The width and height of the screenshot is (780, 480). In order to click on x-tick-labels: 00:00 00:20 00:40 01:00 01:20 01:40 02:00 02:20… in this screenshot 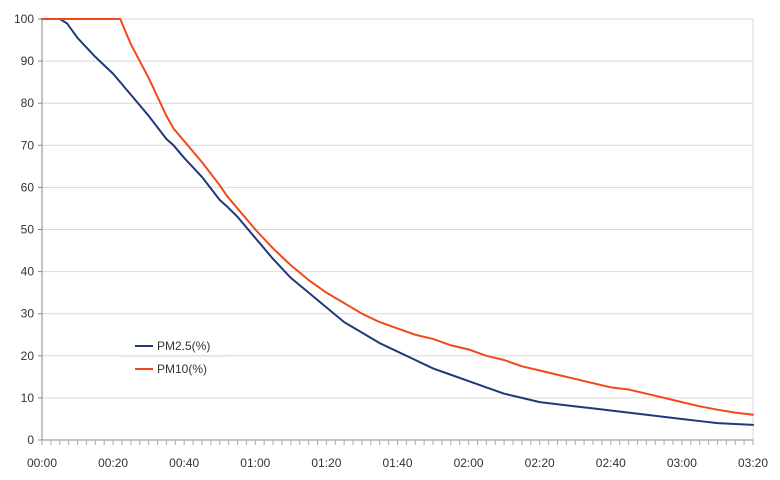, I will do `click(397, 463)`.